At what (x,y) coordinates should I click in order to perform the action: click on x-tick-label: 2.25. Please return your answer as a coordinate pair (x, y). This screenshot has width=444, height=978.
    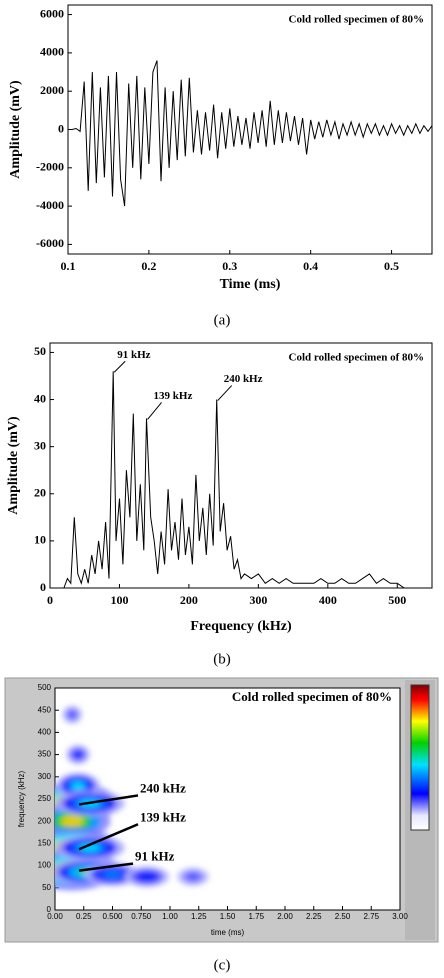
    Looking at the image, I should click on (314, 916).